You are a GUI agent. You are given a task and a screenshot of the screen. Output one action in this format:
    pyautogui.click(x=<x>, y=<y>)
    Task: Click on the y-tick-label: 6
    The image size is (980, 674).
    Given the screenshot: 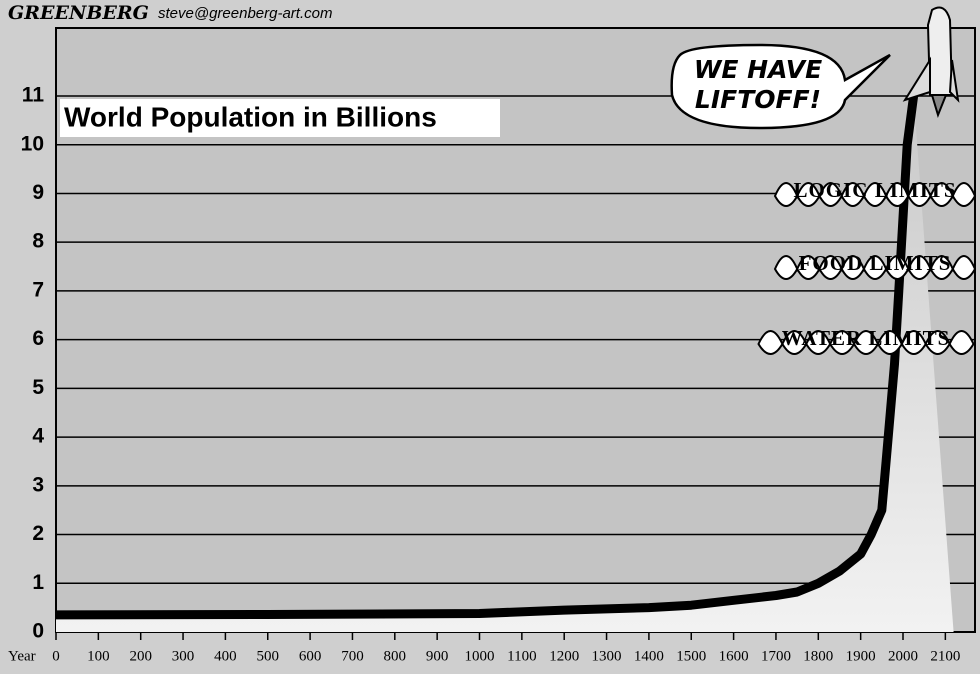 What is the action you would take?
    pyautogui.click(x=38, y=338)
    